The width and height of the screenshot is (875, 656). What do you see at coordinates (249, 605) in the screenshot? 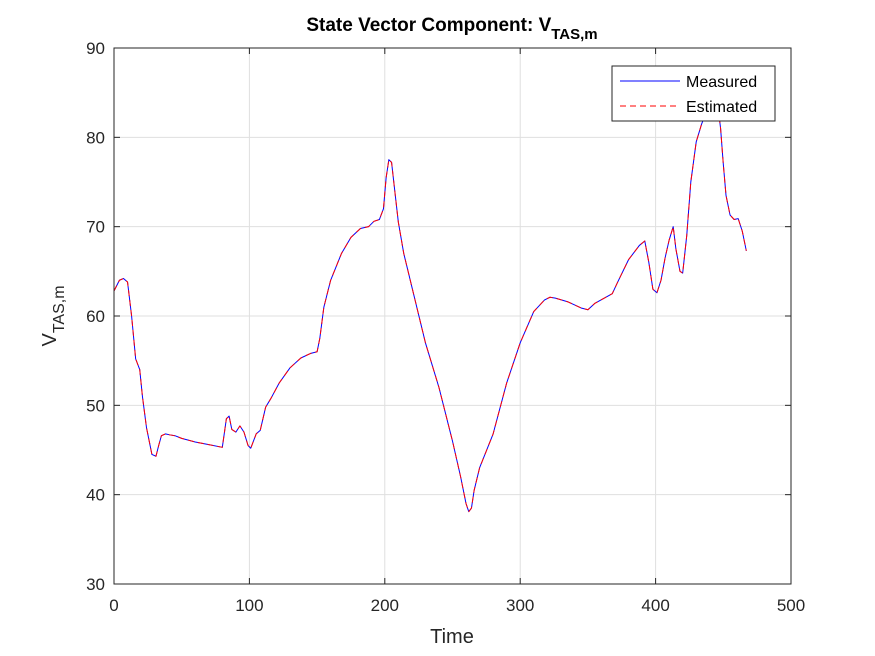
I see `x-tick-label: 100` at bounding box center [249, 605].